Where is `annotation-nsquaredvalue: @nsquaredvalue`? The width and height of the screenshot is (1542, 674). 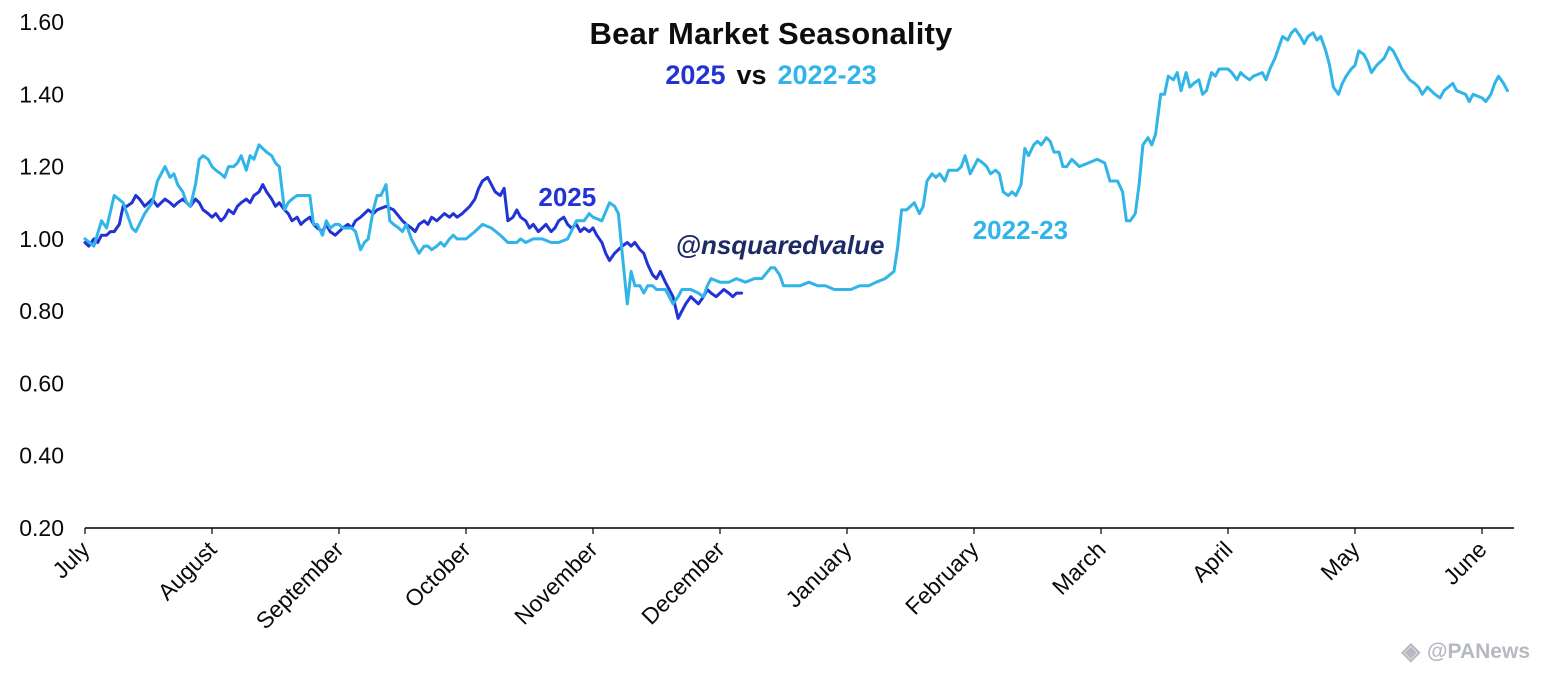
annotation-nsquaredvalue: @nsquaredvalue is located at coordinates (780, 245).